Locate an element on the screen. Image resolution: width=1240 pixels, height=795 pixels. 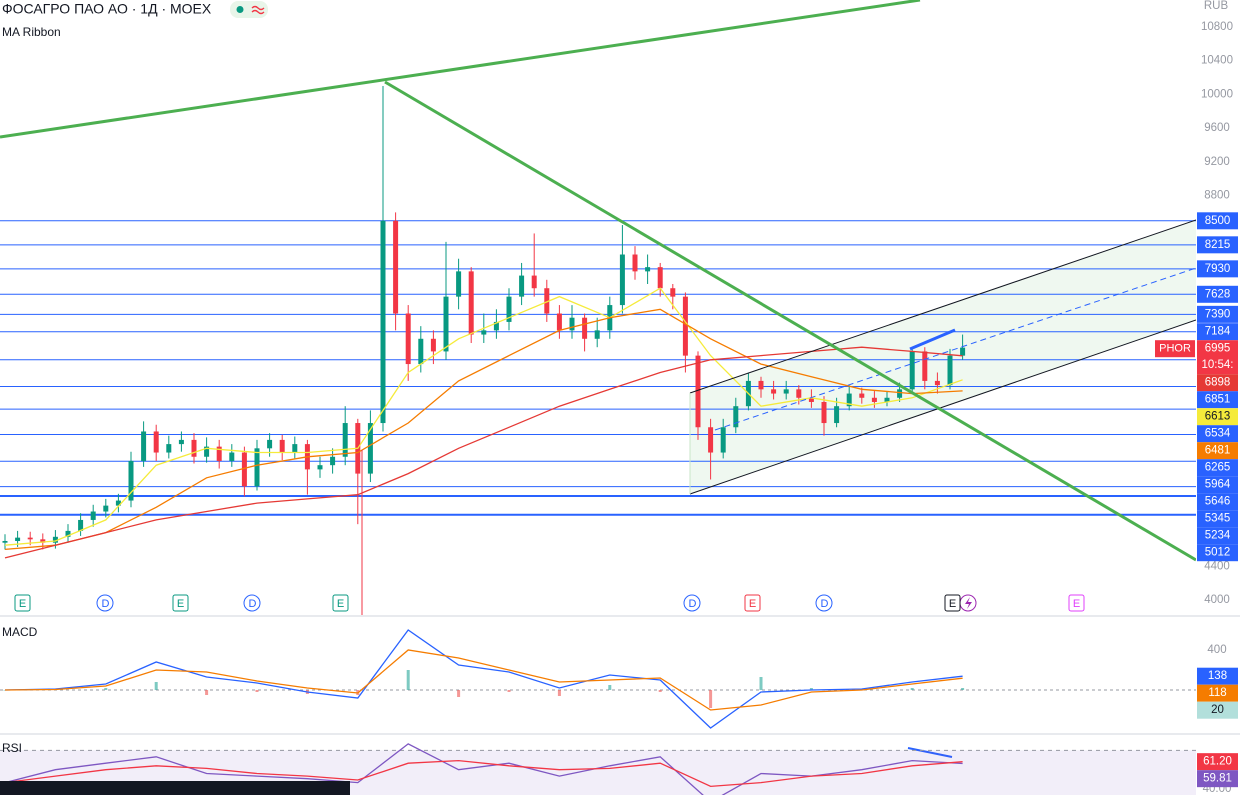
event-label: D is located at coordinates (825, 604).